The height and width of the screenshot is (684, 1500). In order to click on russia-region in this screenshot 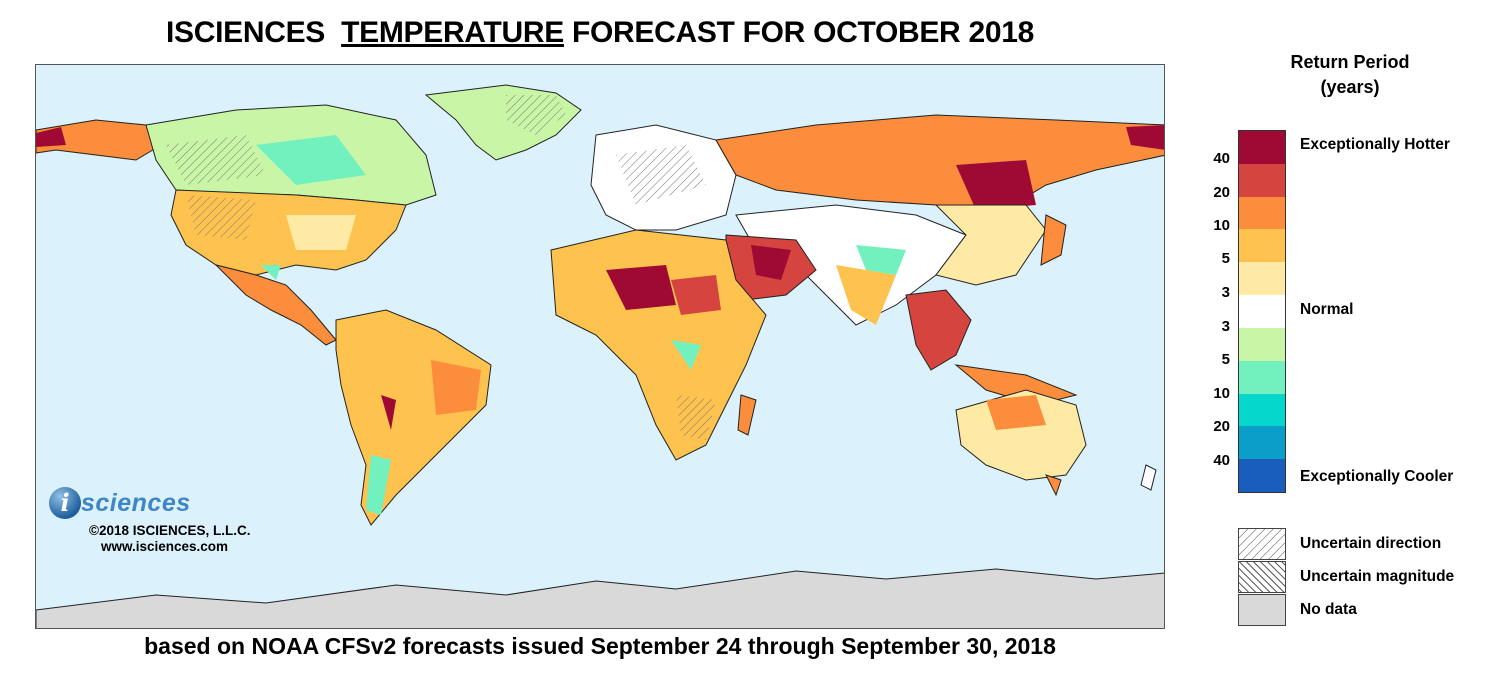, I will do `click(939, 165)`.